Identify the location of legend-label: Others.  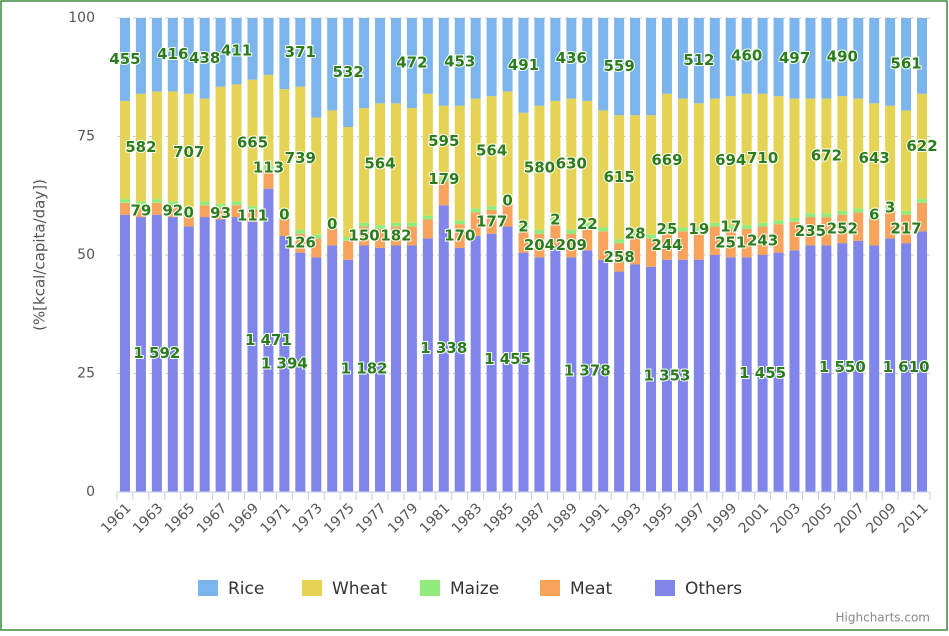
(713, 589).